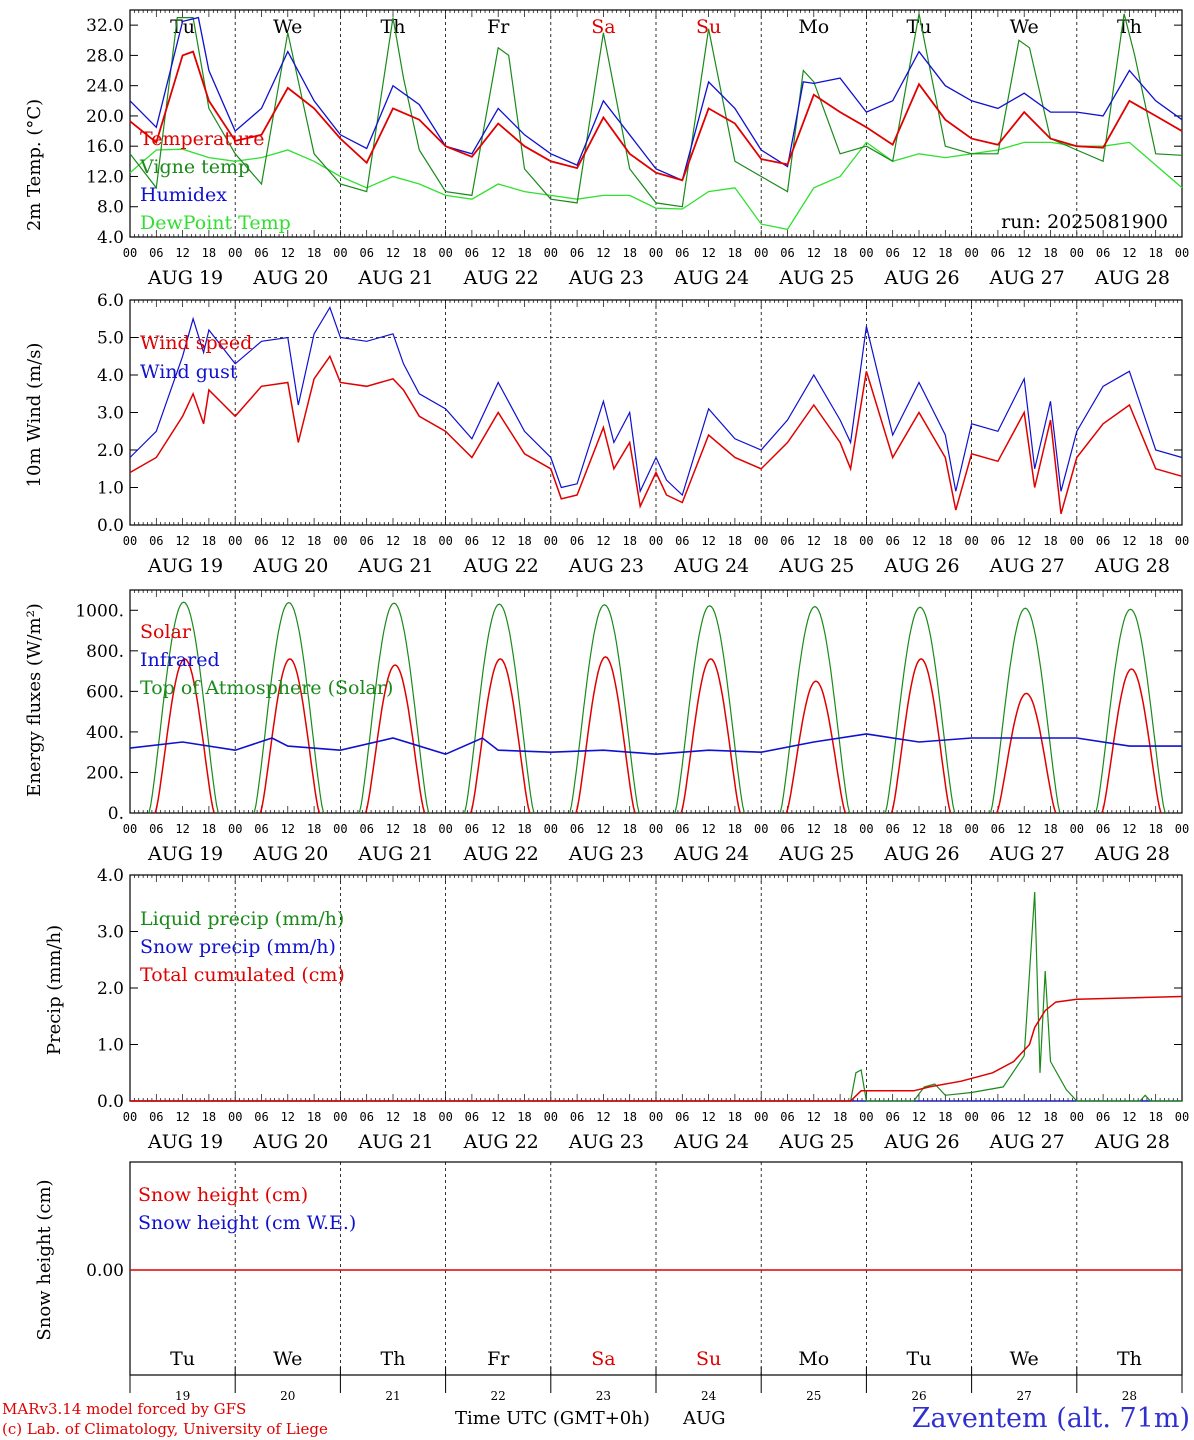 Image resolution: width=1194 pixels, height=1440 pixels. I want to click on credit-line-1: MARv3.14 model forced by GFS, so click(124, 1409).